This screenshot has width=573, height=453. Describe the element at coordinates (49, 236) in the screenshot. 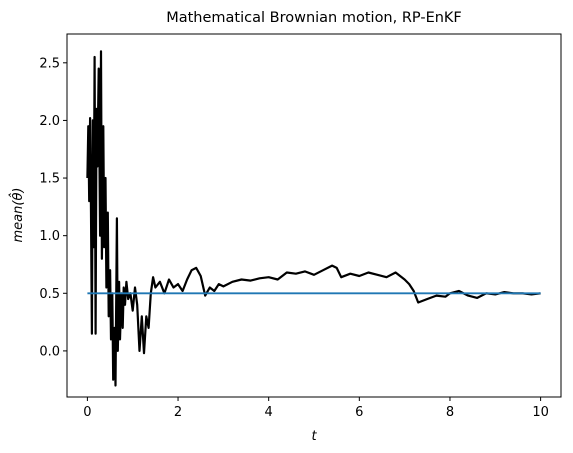

I see `y-tick-label: 1.0` at that location.